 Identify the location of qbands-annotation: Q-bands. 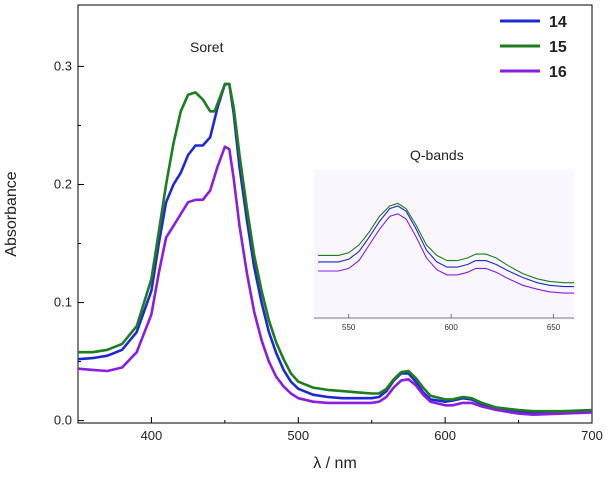
(437, 155).